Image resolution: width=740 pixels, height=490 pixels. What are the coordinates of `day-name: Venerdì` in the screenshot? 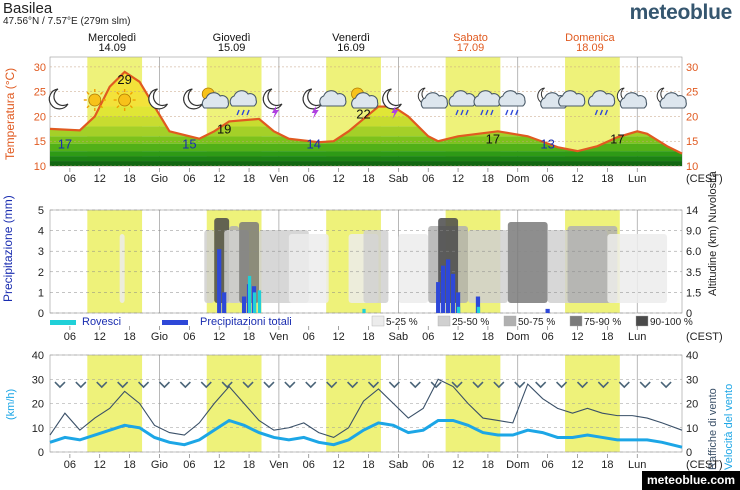 It's located at (351, 38).